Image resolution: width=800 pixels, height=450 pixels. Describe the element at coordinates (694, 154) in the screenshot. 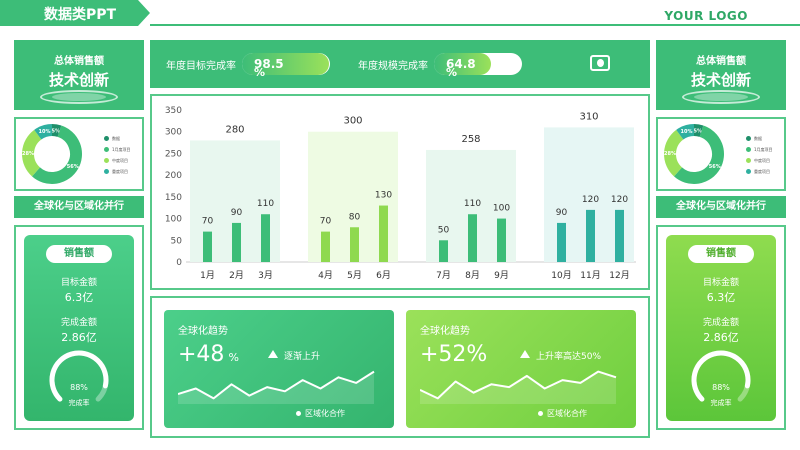

I see `right-donut-chart: 5% 56% 28% 10%` at that location.